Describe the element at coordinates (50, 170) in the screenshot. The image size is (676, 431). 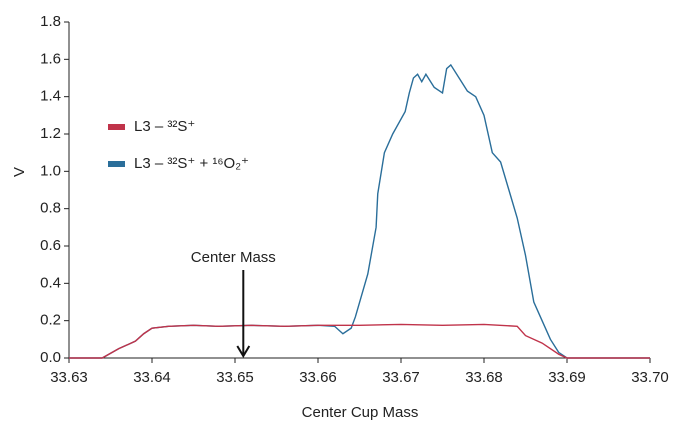
I see `y-tick-label: 1.0` at that location.